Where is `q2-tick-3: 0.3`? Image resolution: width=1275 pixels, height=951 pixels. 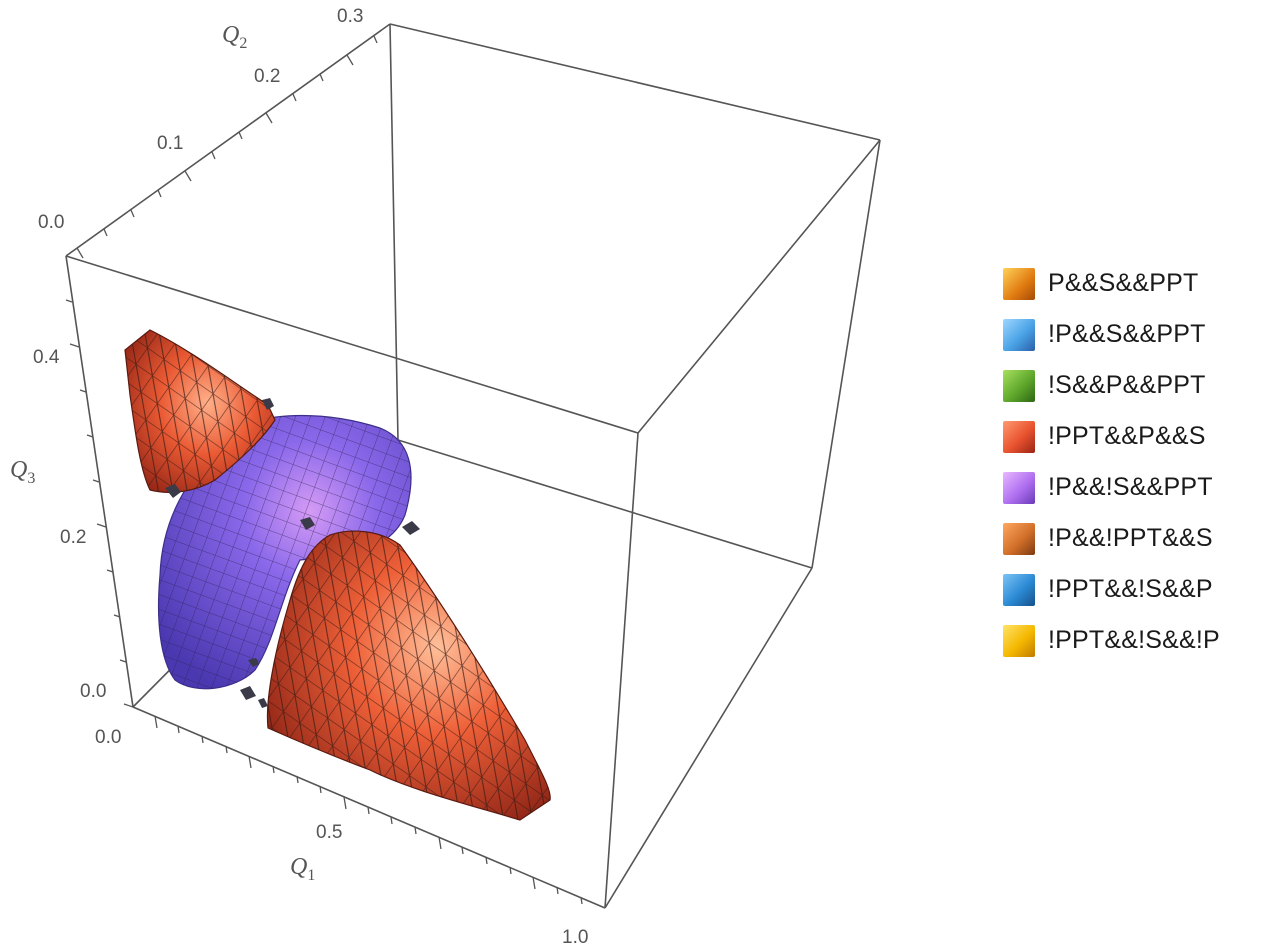
q2-tick-3: 0.3 is located at coordinates (350, 16).